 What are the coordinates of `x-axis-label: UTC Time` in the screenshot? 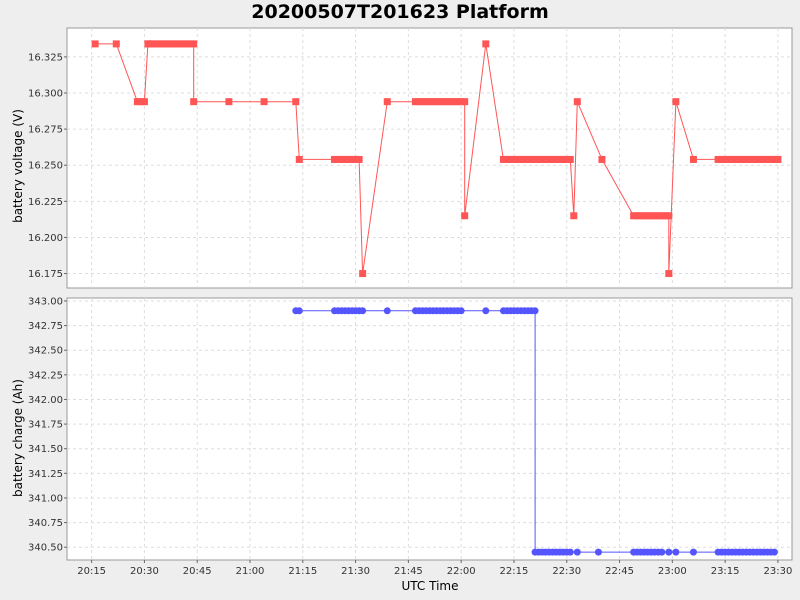 It's located at (430, 586).